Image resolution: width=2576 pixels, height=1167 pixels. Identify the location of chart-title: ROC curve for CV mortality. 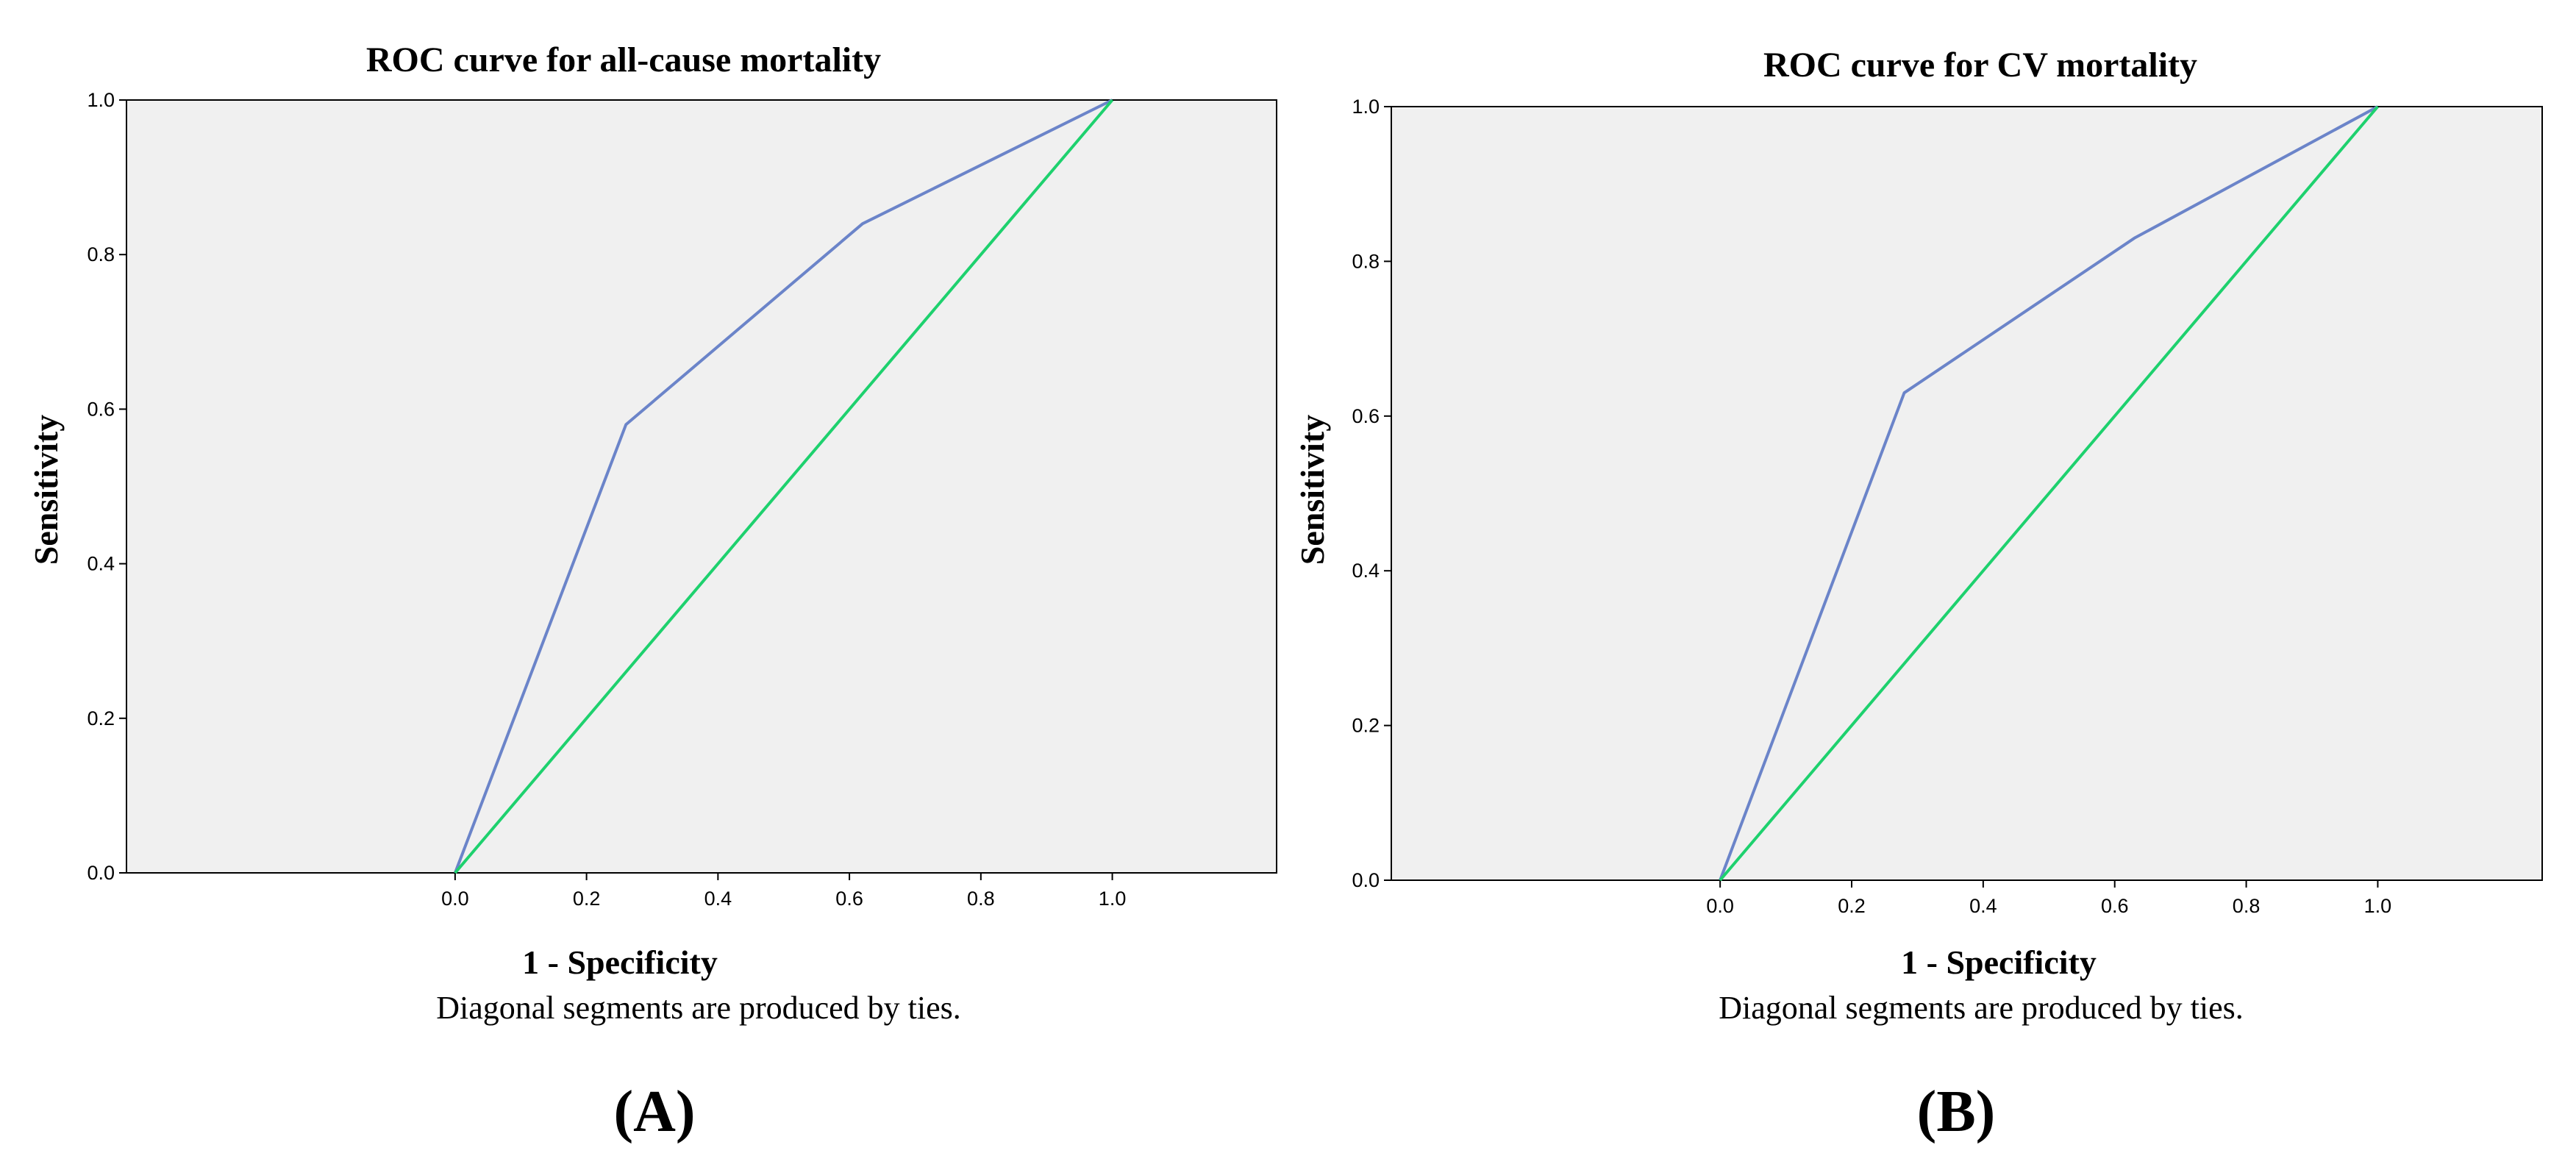
(1980, 65).